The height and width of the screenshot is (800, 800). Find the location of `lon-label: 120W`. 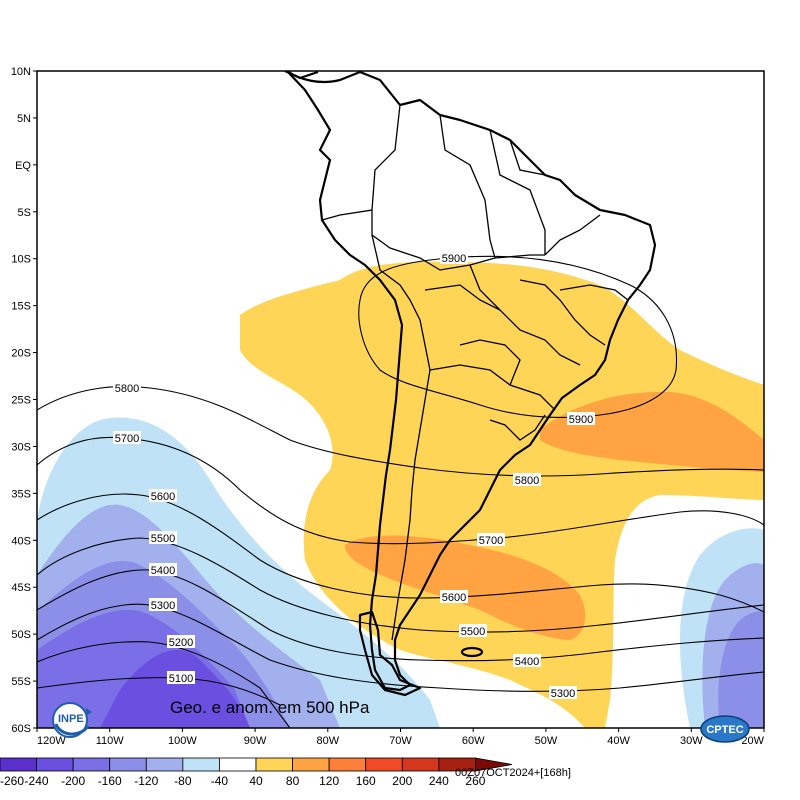

lon-label: 120W is located at coordinates (51, 741).